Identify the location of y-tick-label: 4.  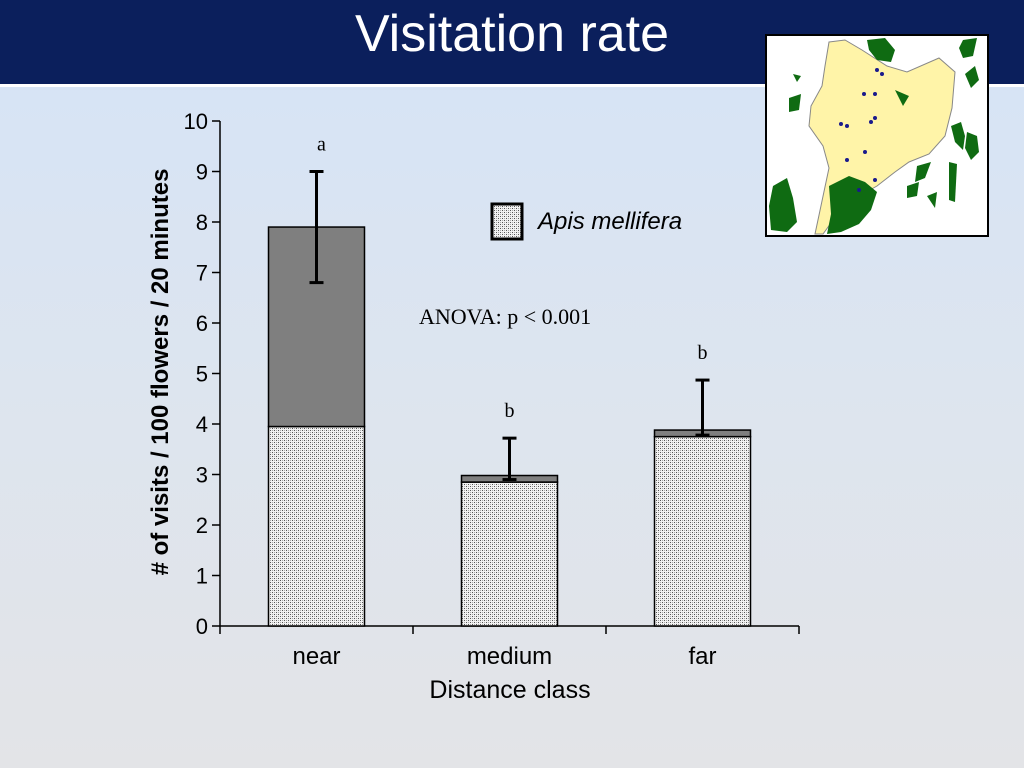
(202, 424).